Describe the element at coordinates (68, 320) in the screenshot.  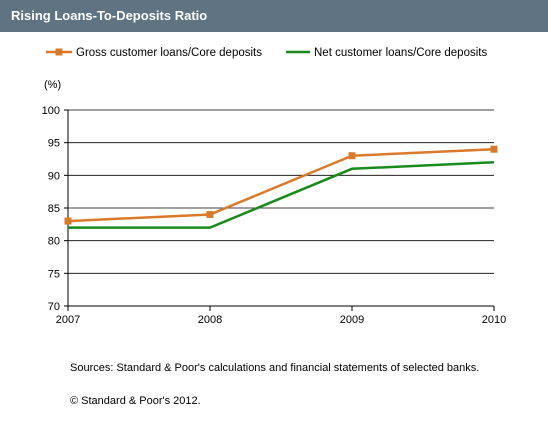
I see `x-tick-label-2007: 2007` at that location.